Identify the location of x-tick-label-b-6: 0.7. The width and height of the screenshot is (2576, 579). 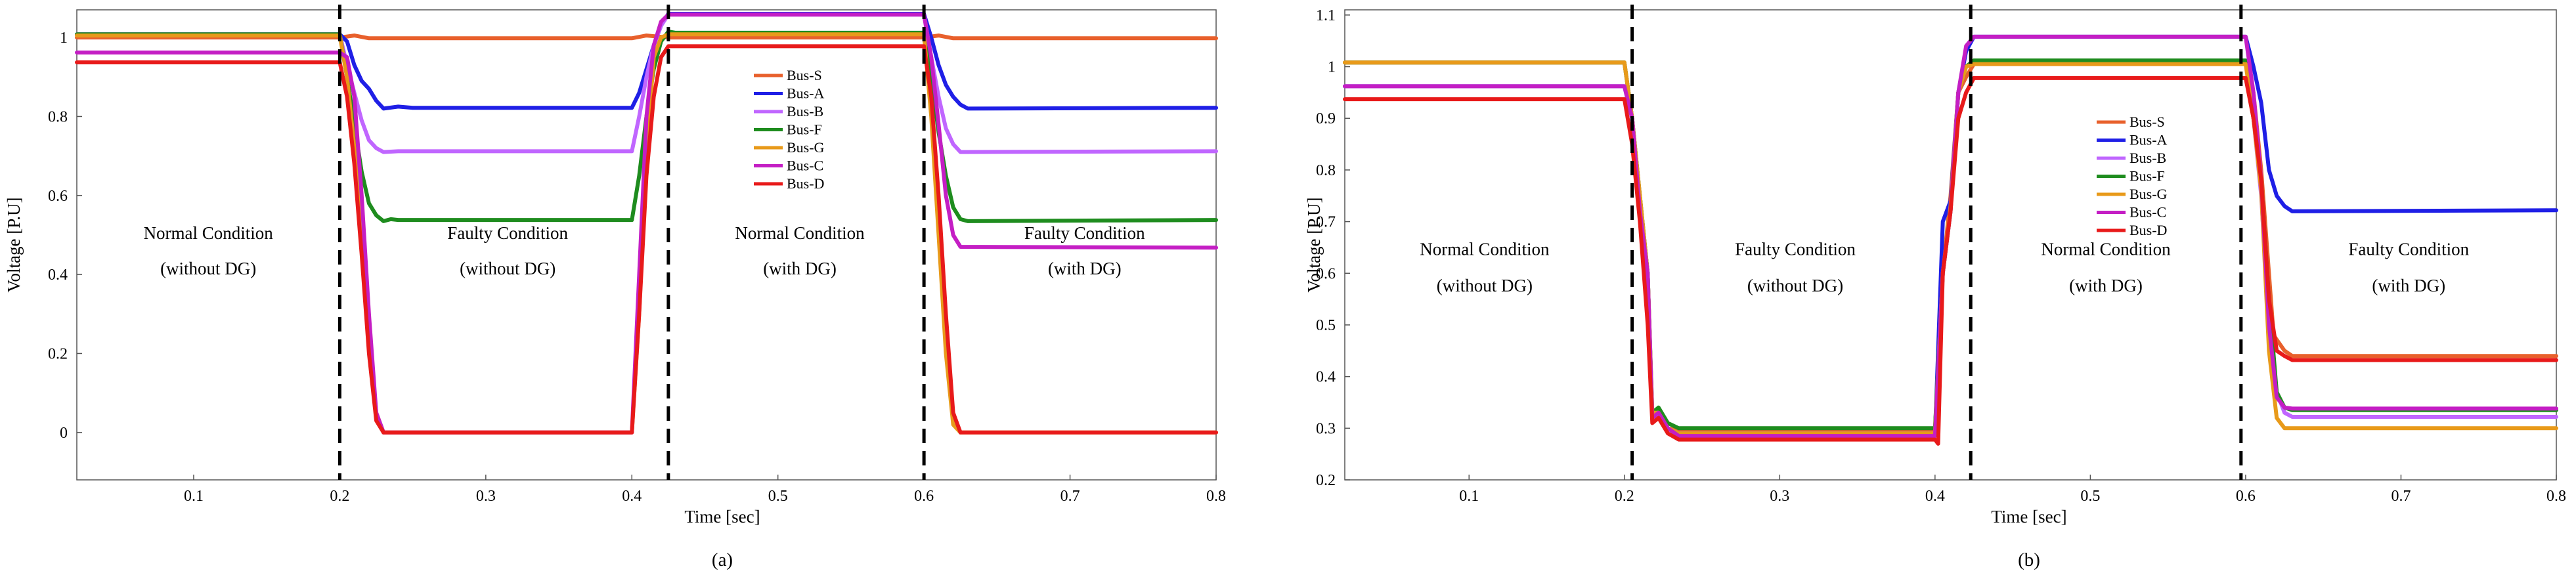
(2401, 496).